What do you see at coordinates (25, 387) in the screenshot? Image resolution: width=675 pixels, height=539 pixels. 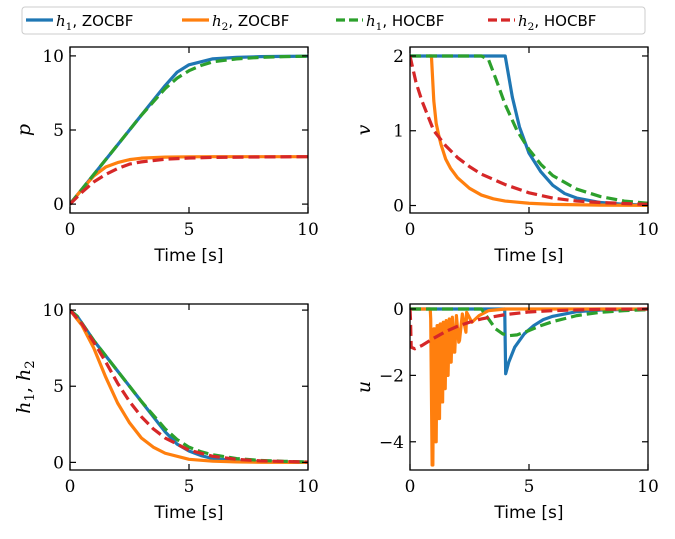 I see `y-axis-label: h1​, h2​` at bounding box center [25, 387].